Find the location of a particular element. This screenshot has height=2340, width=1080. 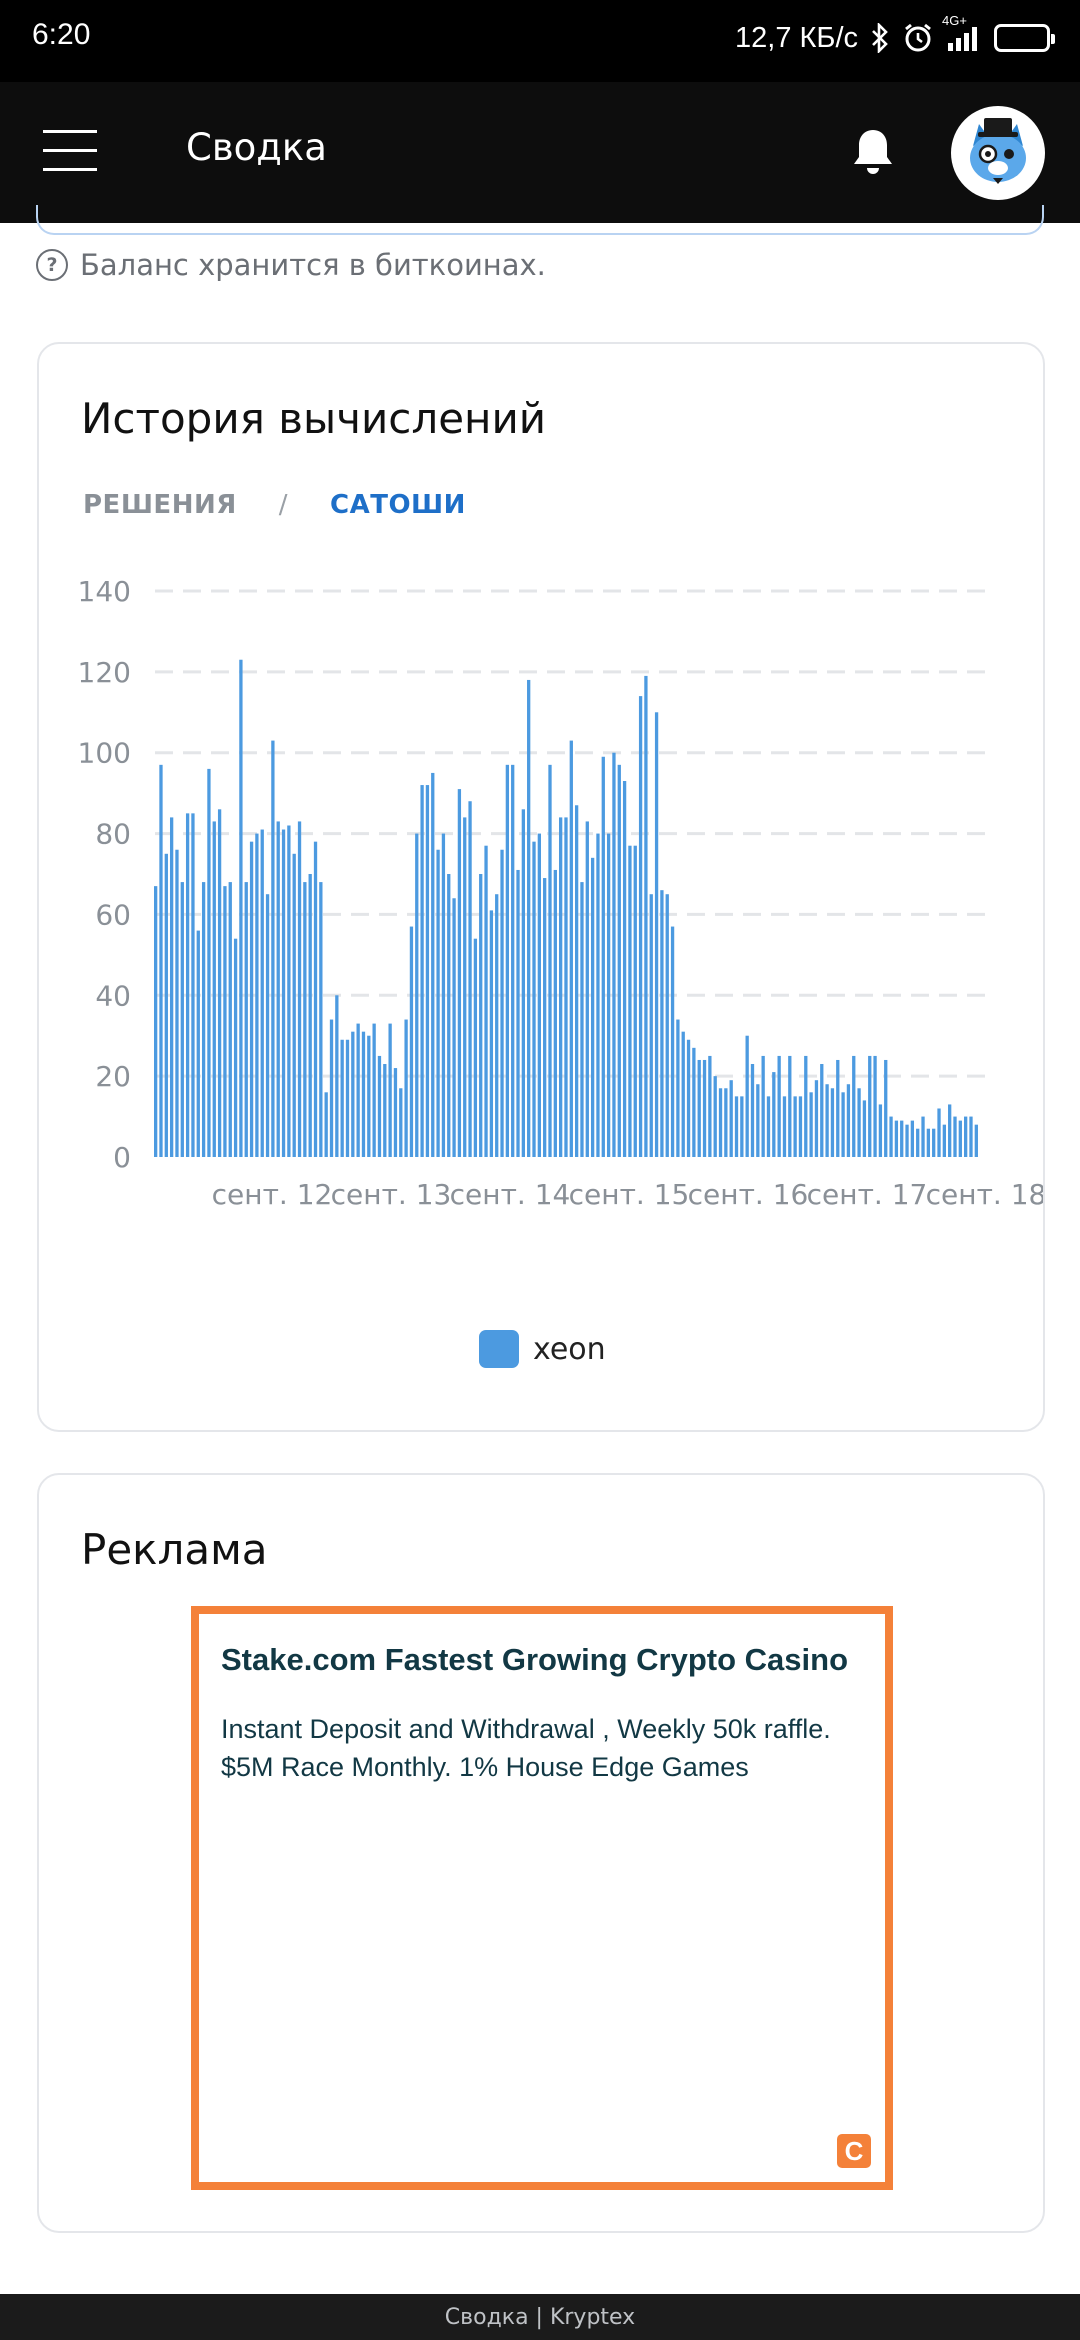

ad-badge-icon: C is located at coordinates (854, 2151).